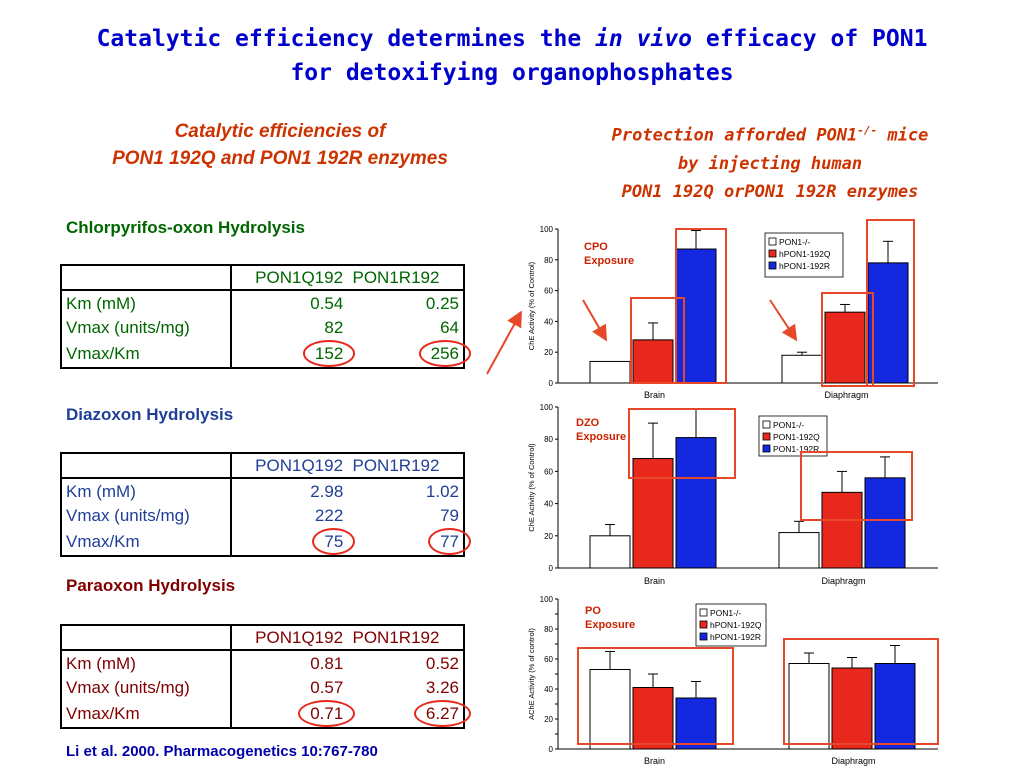 The width and height of the screenshot is (1024, 768). I want to click on table-row: Vmax/Km 75 77, so click(266, 542).